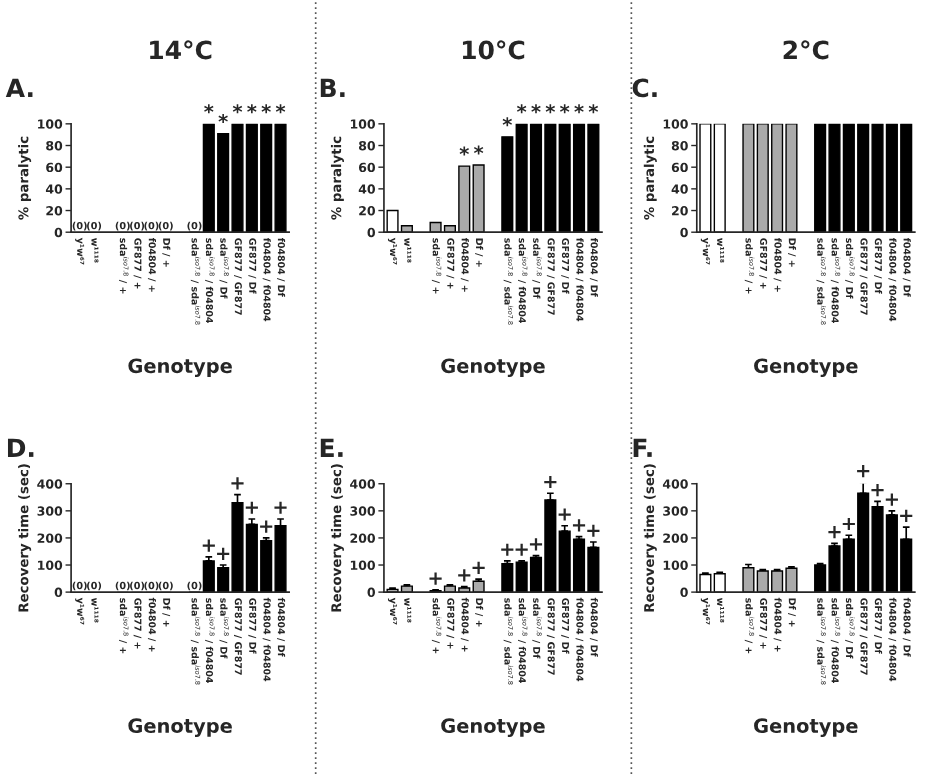 The width and height of the screenshot is (948, 774). What do you see at coordinates (181, 50) in the screenshot?
I see `chart-title: 14°C` at bounding box center [181, 50].